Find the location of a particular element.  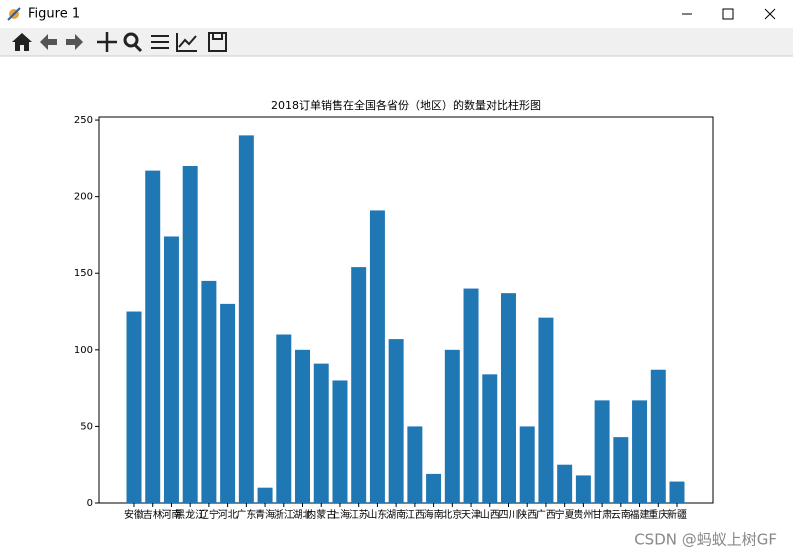

x-tick-label: 海南 is located at coordinates (434, 514).